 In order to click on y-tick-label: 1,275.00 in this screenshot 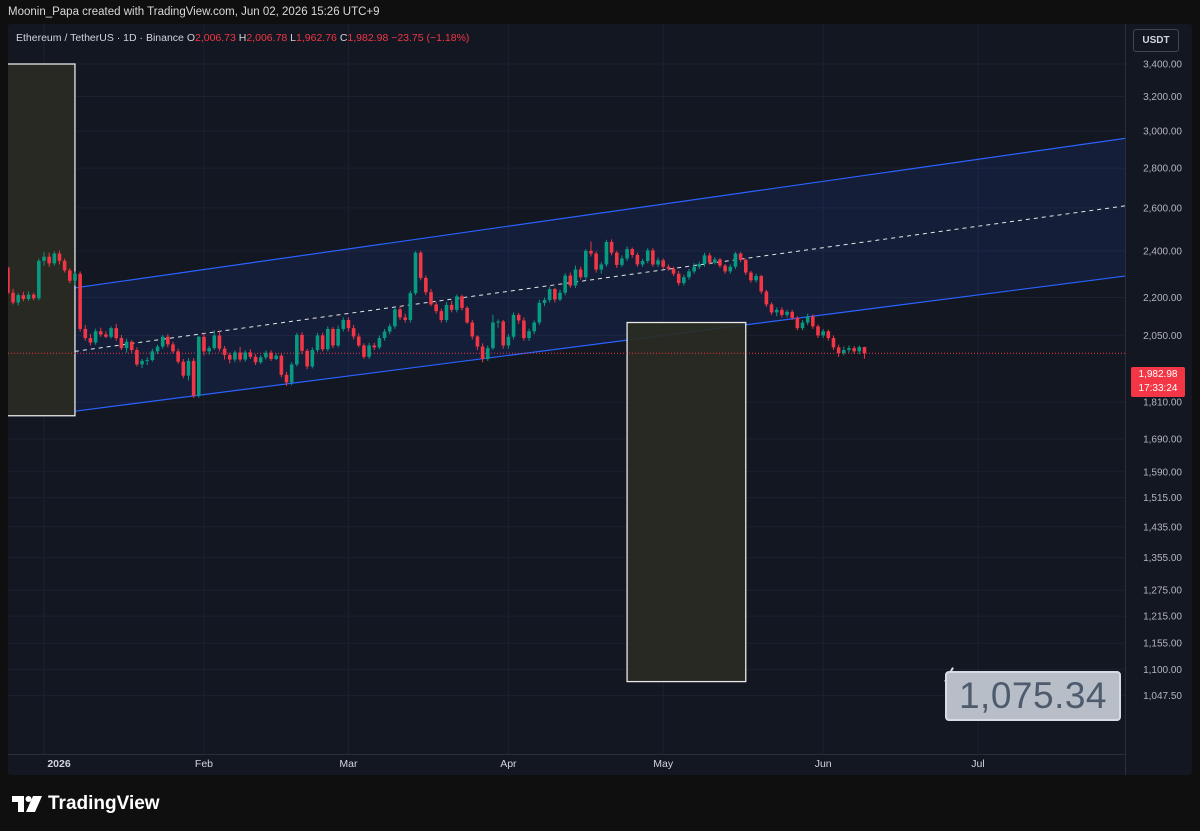, I will do `click(1162, 591)`.